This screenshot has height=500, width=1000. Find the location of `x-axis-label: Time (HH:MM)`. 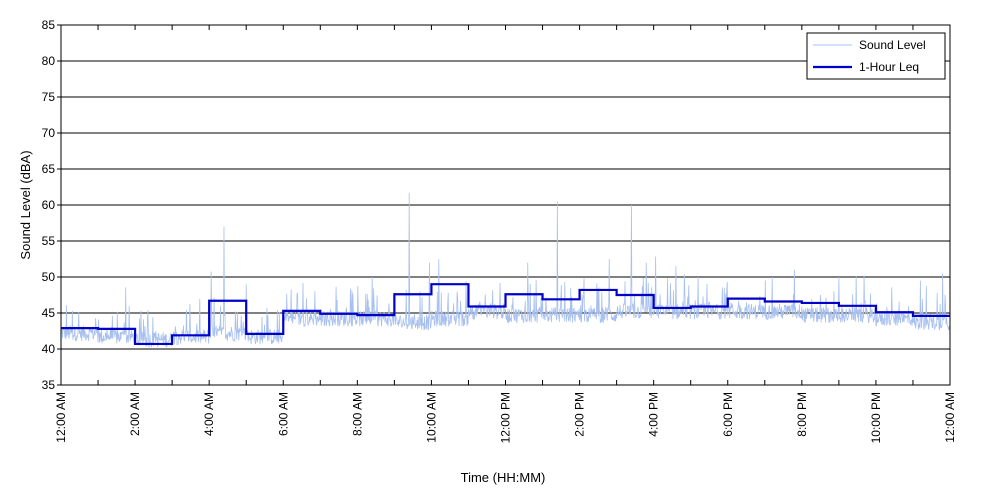

x-axis-label: Time (HH:MM) is located at coordinates (503, 477).